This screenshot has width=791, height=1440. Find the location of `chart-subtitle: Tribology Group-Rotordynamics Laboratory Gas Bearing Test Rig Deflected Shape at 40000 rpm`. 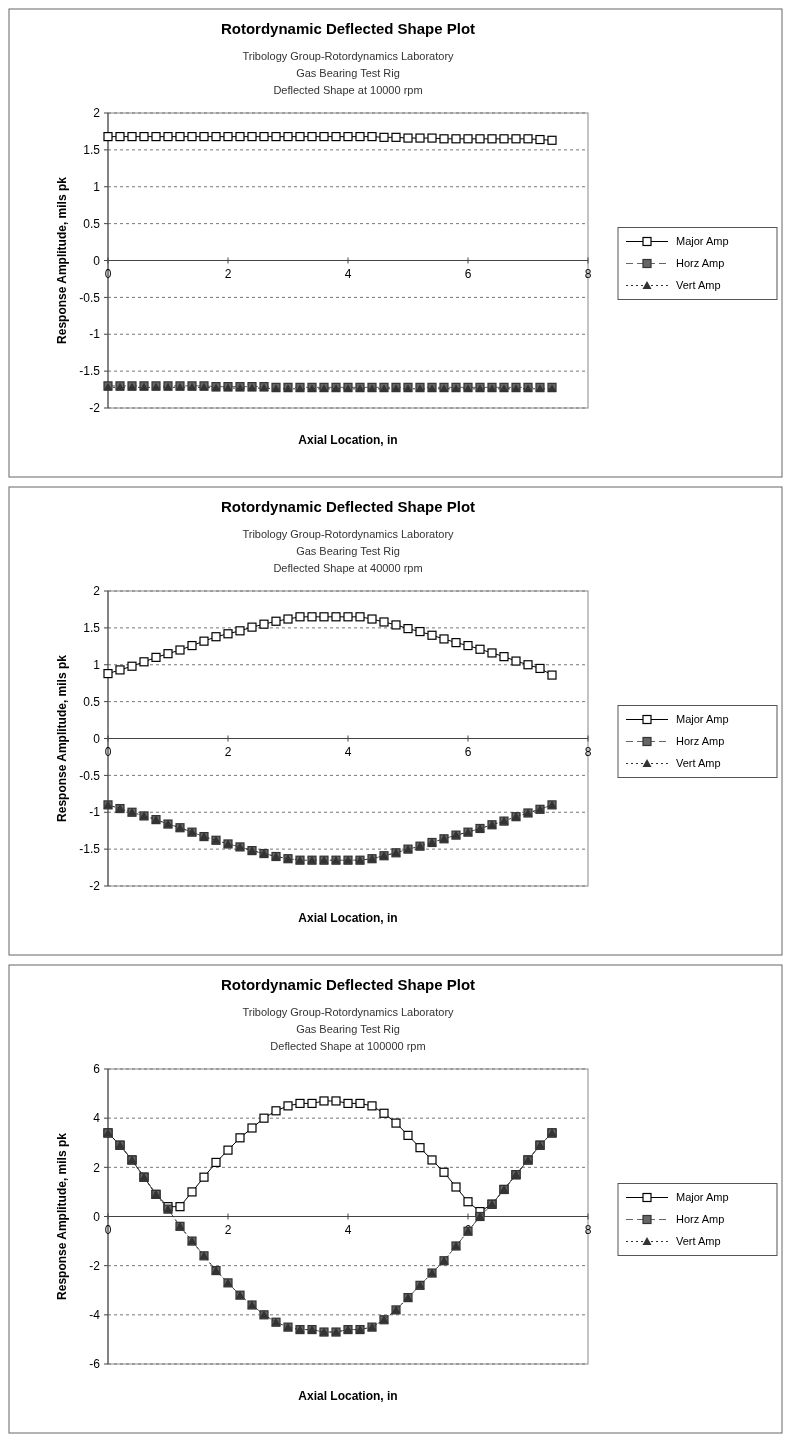

chart-subtitle: Tribology Group-Rotordynamics Laboratory Gas Bearing Test Rig Deflected Shape at 40000 rpm is located at coordinates (348, 551).